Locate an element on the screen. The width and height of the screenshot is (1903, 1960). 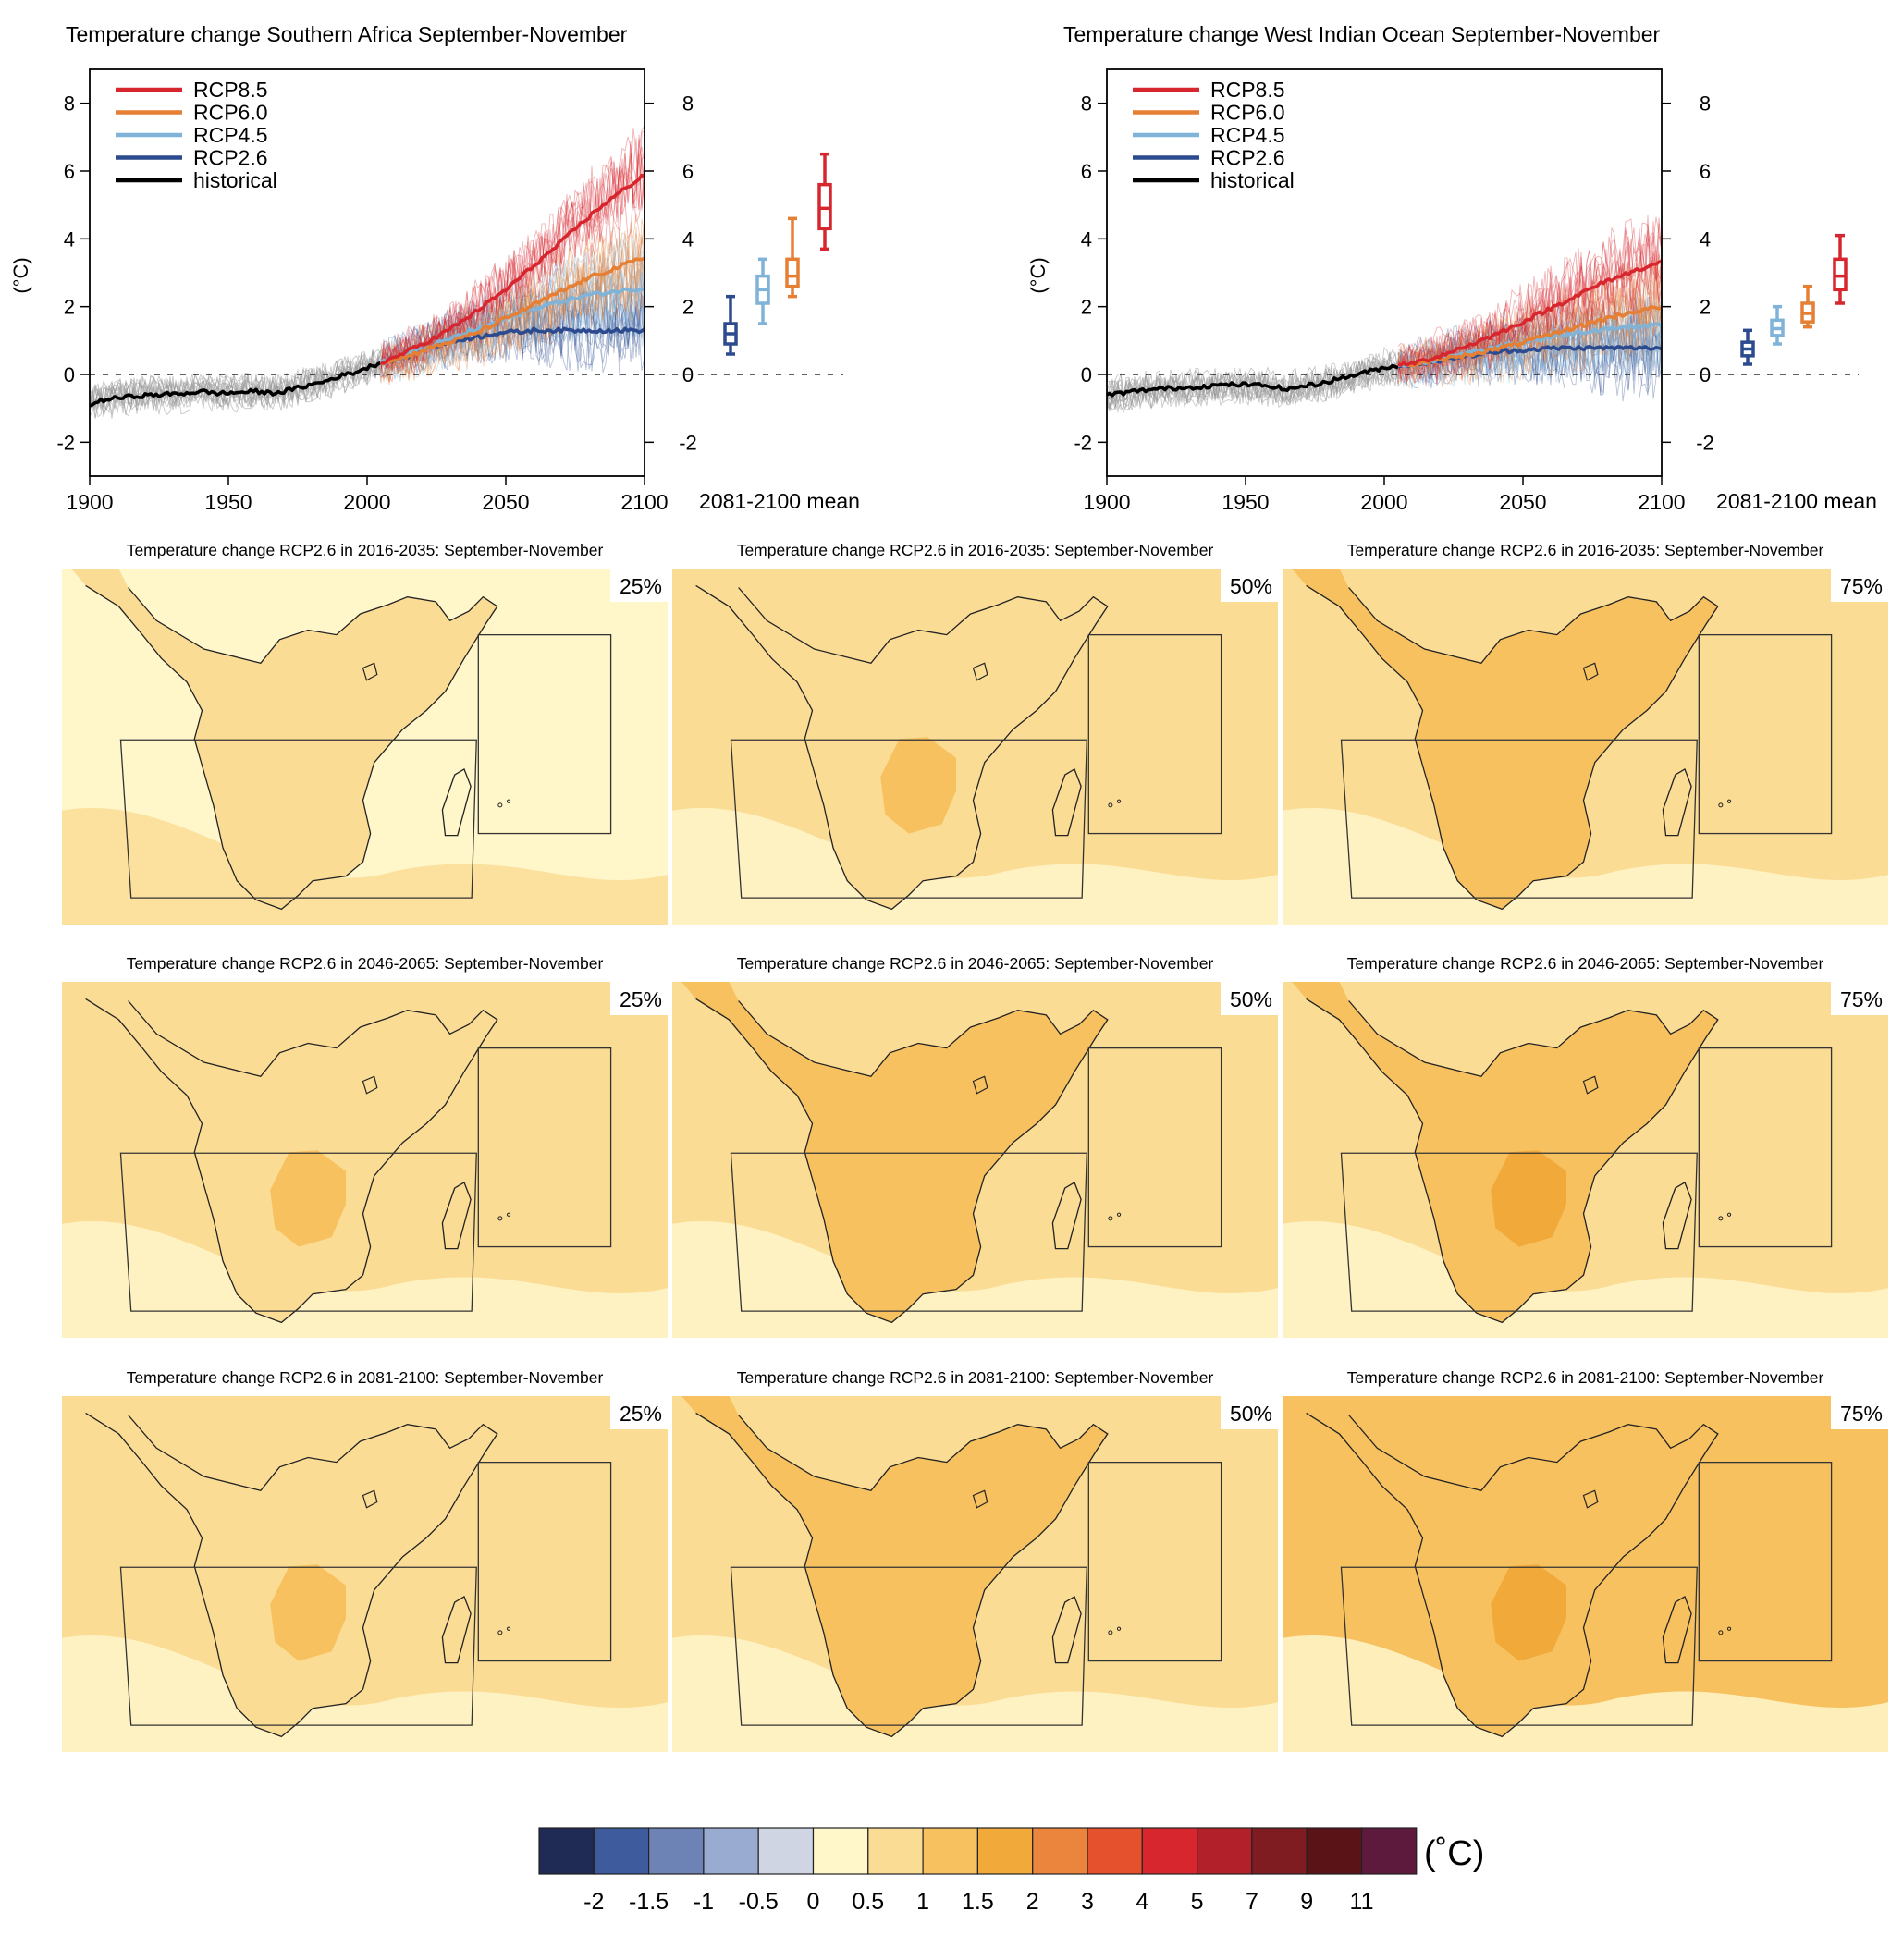
legend-label-rcp4-5: RCP4.5 is located at coordinates (1247, 135).